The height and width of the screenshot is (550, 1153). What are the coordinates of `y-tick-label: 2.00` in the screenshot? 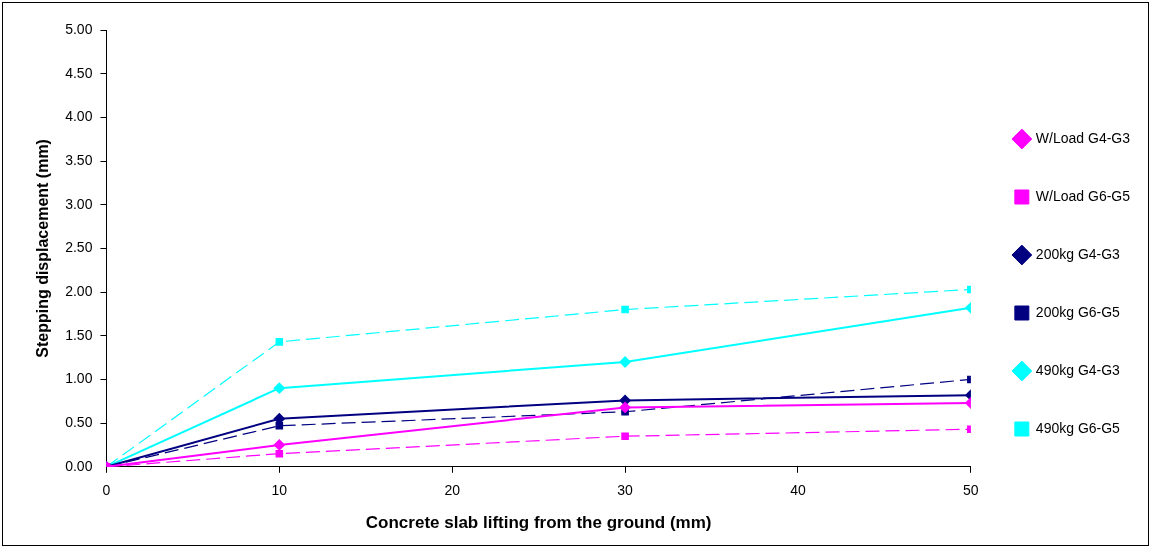 It's located at (79, 290).